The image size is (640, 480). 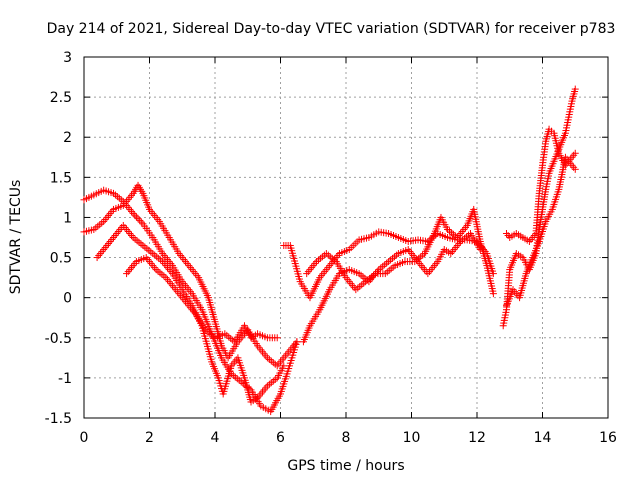 I want to click on x-tick-label: 4, so click(x=215, y=438).